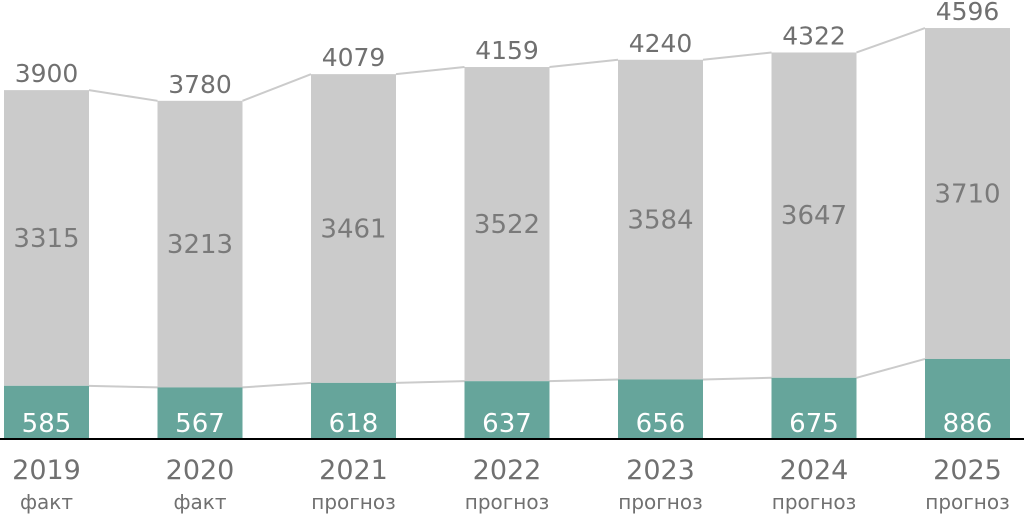 The width and height of the screenshot is (1024, 527). I want to click on upper-segment-label: 3213, so click(200, 245).